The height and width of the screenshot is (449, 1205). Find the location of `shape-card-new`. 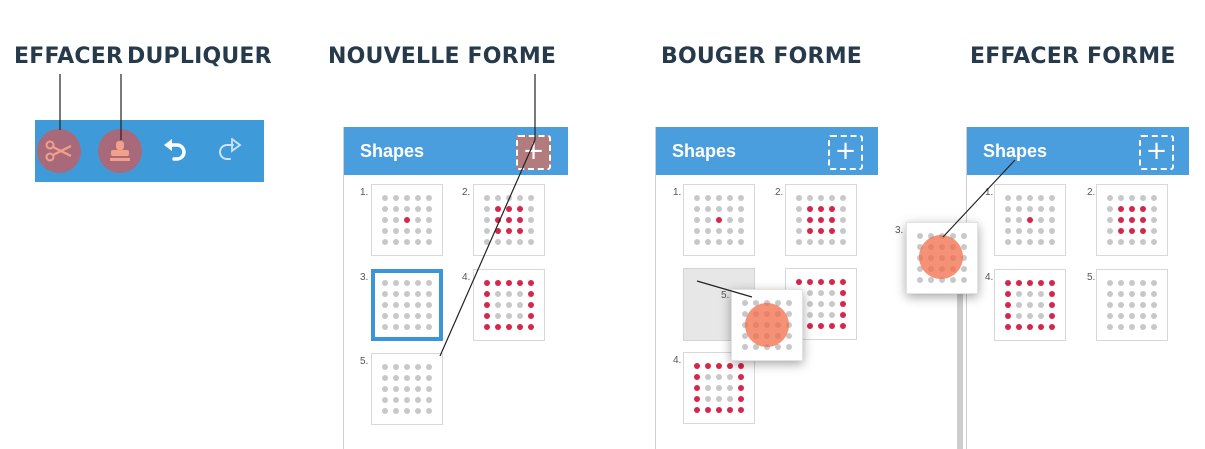

shape-card-new is located at coordinates (407, 389).